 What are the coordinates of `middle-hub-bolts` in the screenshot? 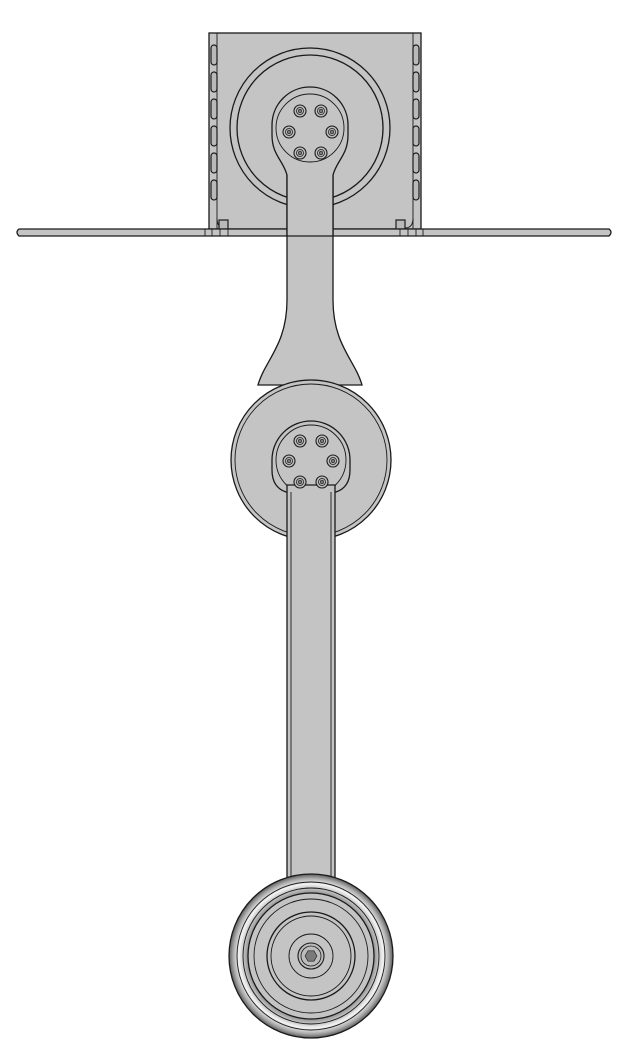 It's located at (311, 461).